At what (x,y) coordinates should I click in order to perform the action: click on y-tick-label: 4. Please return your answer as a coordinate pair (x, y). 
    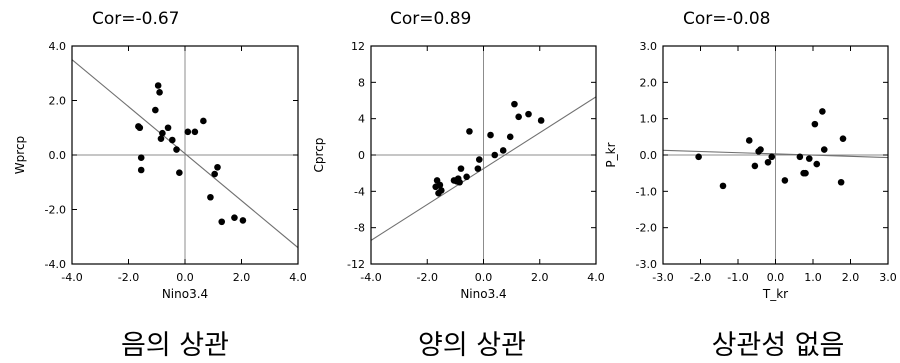
    Looking at the image, I should click on (361, 119).